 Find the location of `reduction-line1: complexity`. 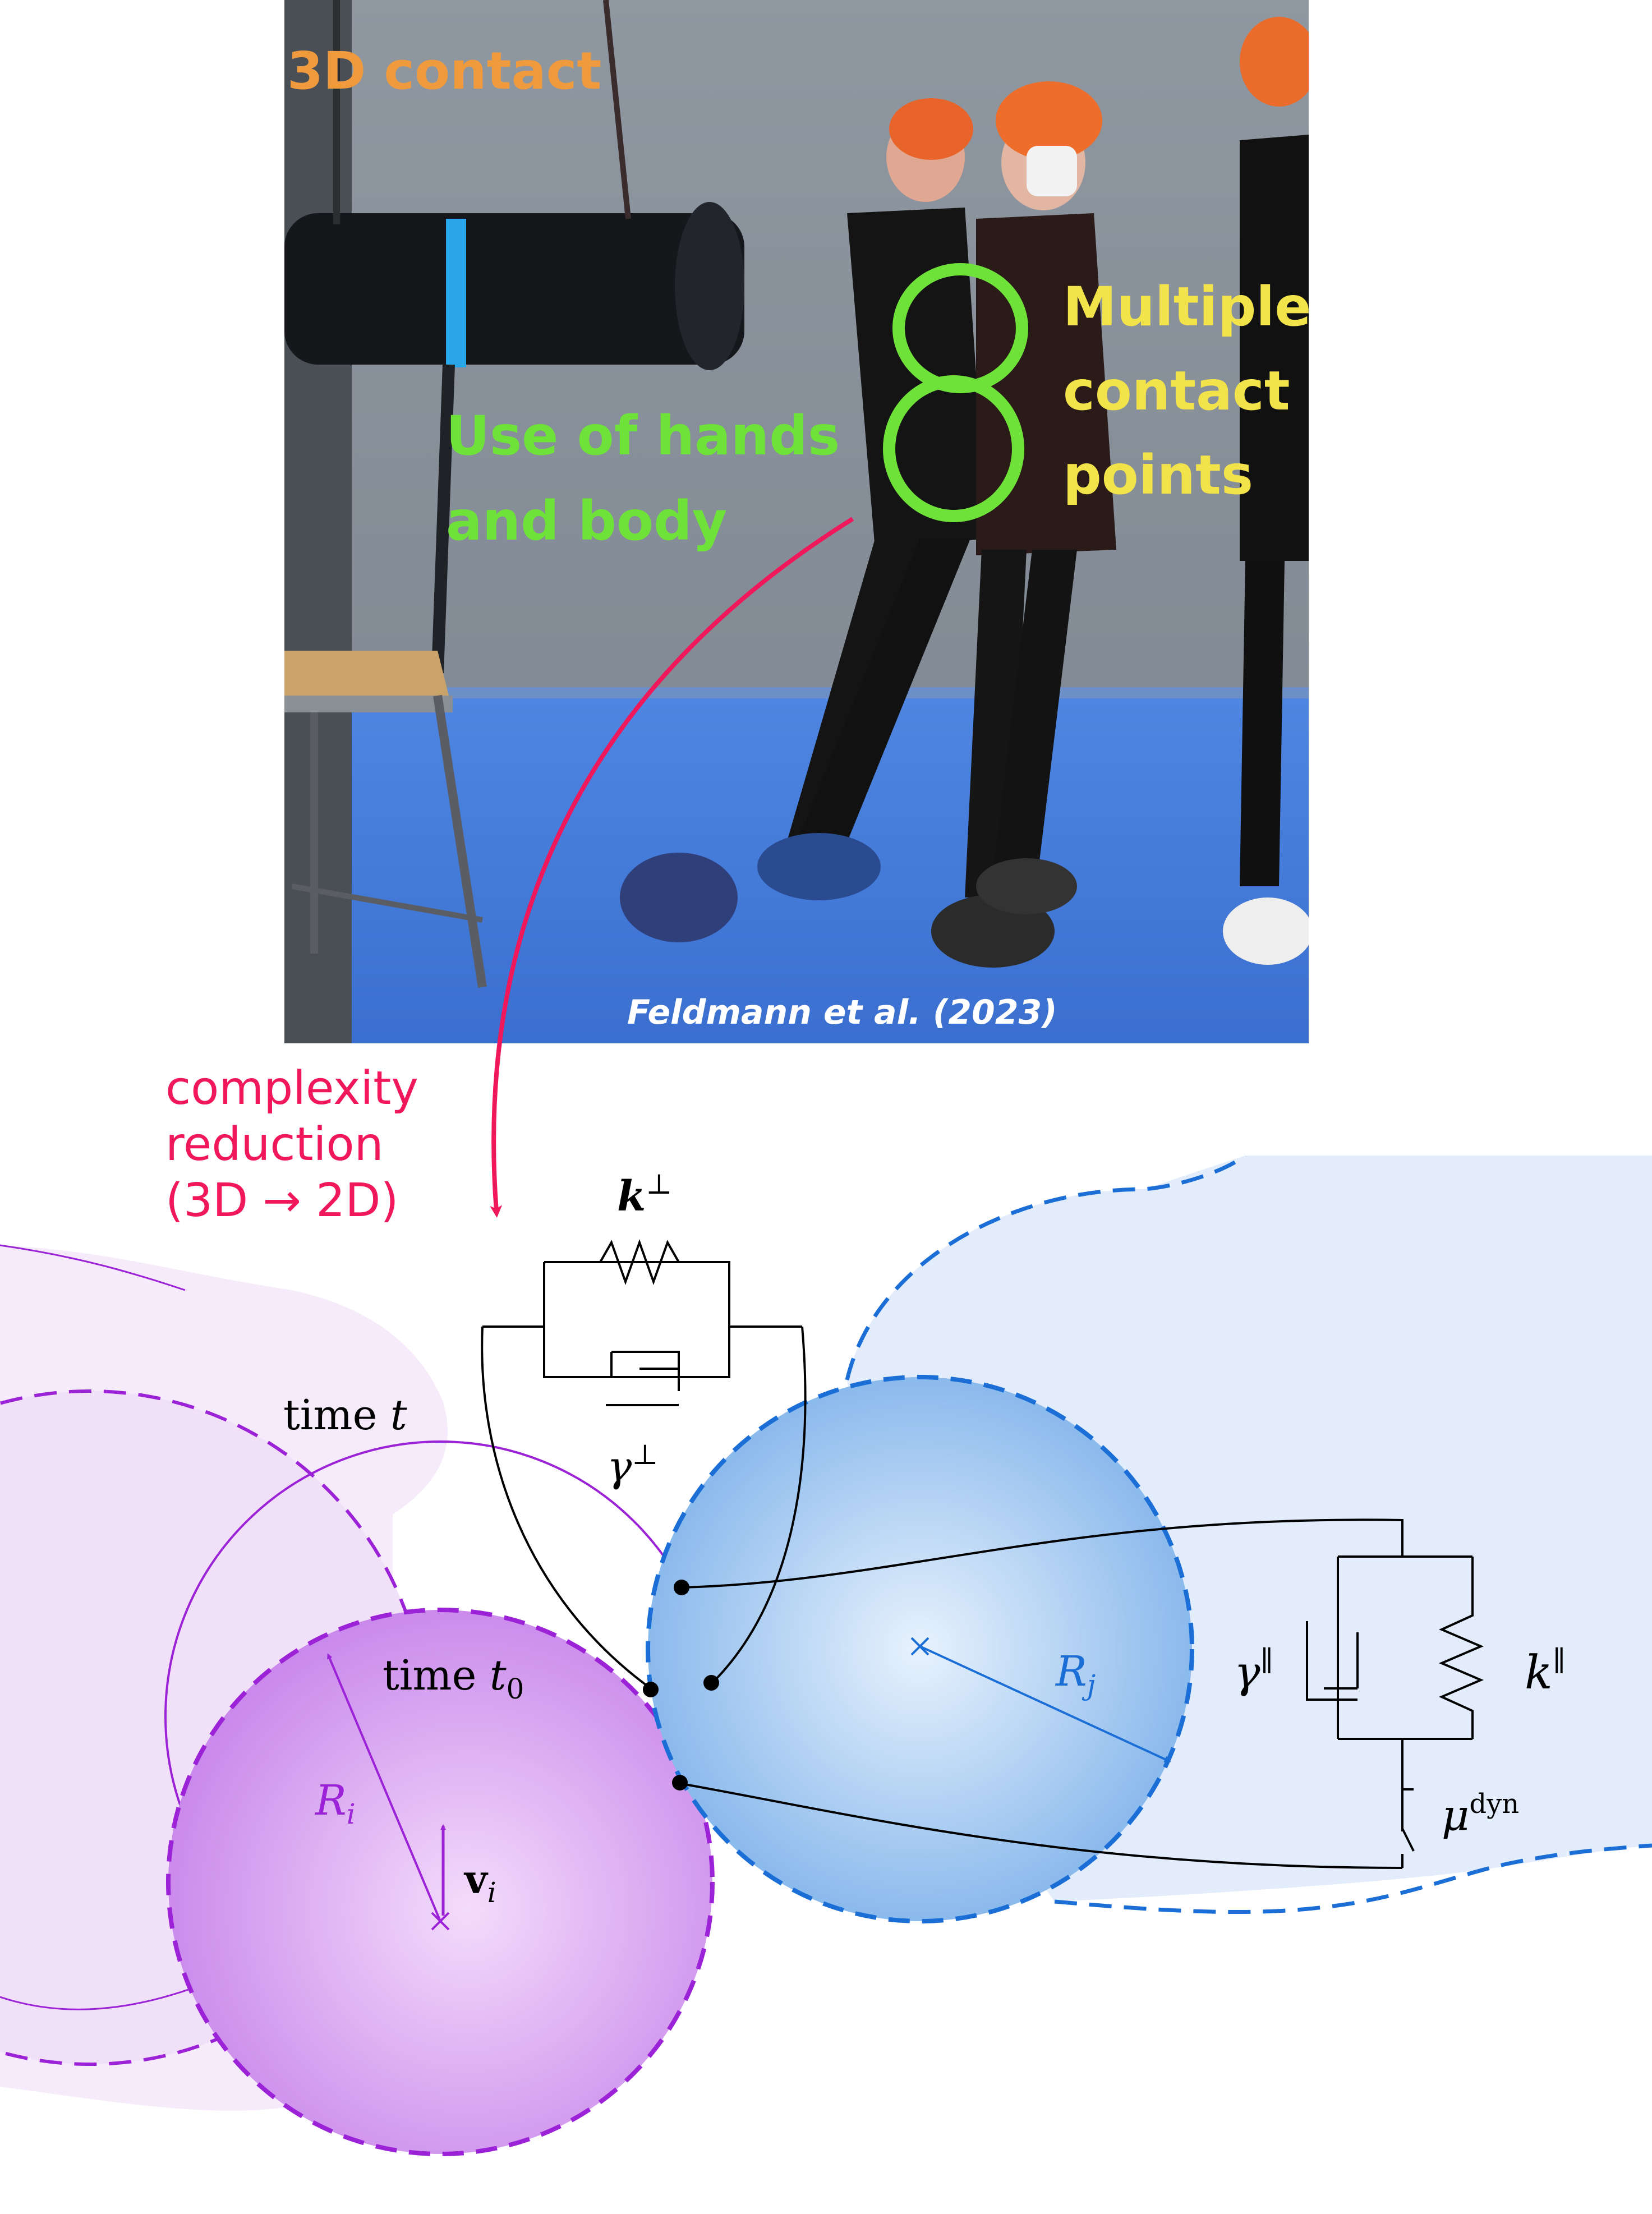

reduction-line1: complexity is located at coordinates (292, 1089).